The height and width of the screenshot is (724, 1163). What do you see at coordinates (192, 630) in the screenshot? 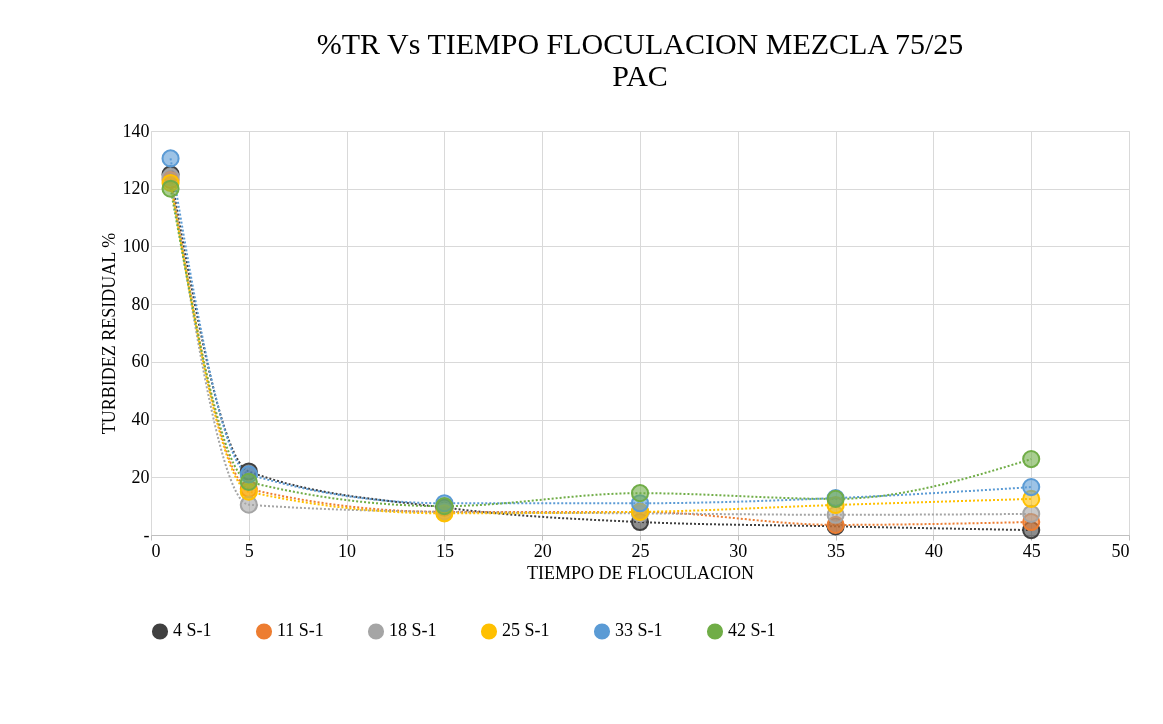
I see `legend-label: 4 S-1` at bounding box center [192, 630].